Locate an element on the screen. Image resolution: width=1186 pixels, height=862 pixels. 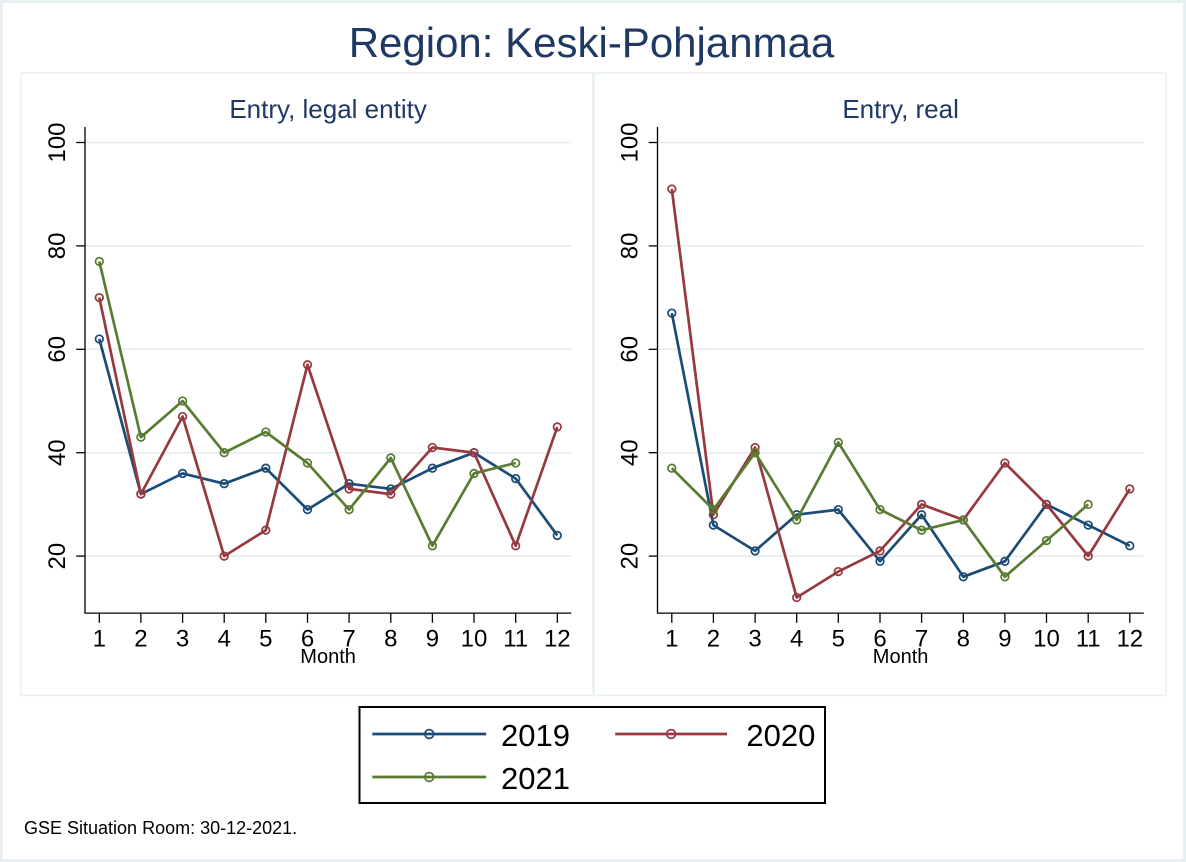
svg-text: Entry, legal entity is located at coordinates (328, 109).